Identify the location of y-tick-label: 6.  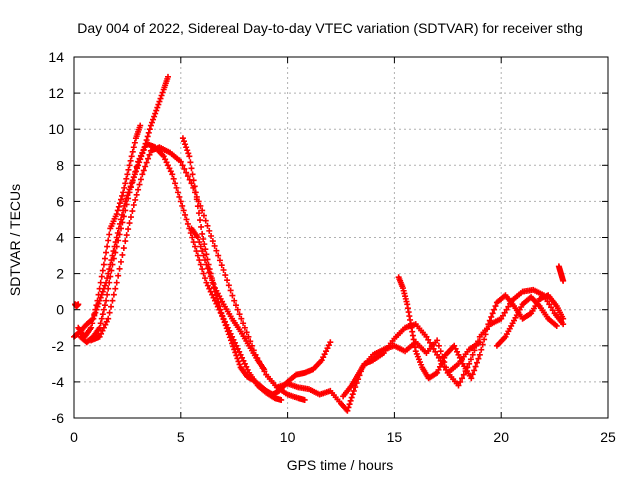
(60, 201).